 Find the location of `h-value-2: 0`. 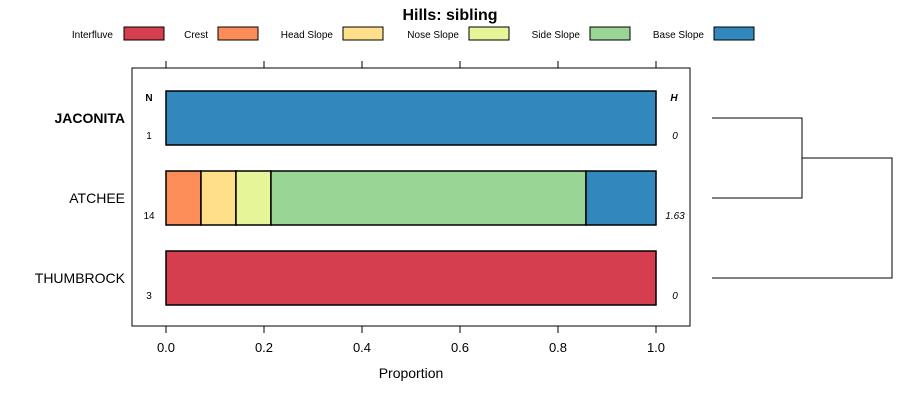

h-value-2: 0 is located at coordinates (675, 296).